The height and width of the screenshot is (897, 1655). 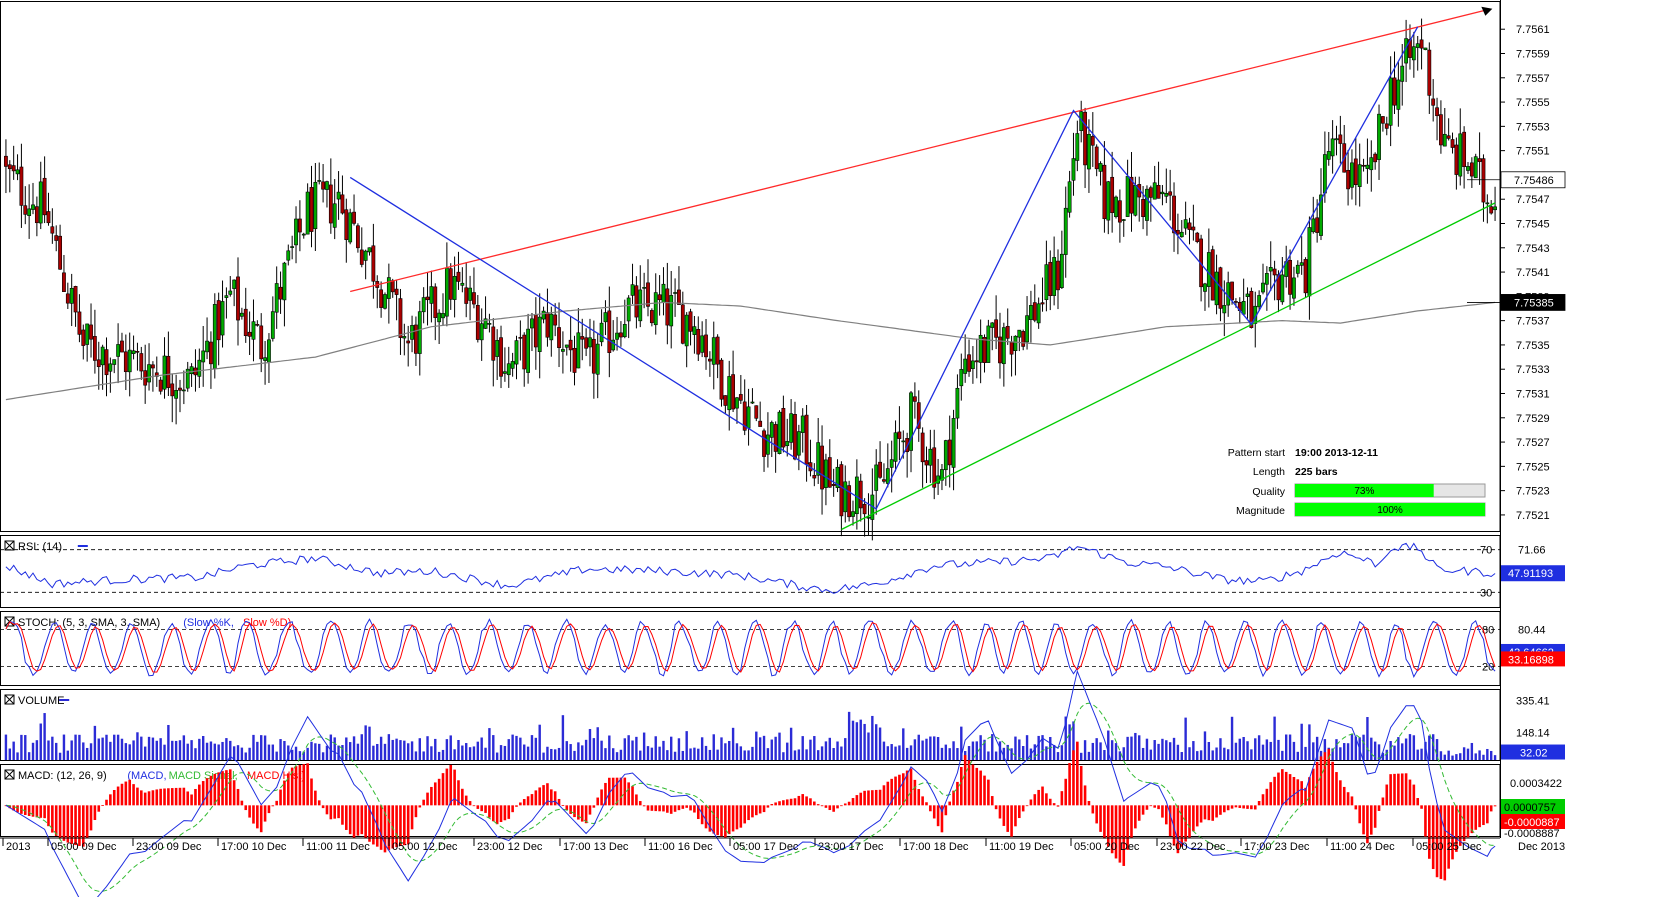 What do you see at coordinates (1533, 346) in the screenshot?
I see `price-tick-label: 7.7535` at bounding box center [1533, 346].